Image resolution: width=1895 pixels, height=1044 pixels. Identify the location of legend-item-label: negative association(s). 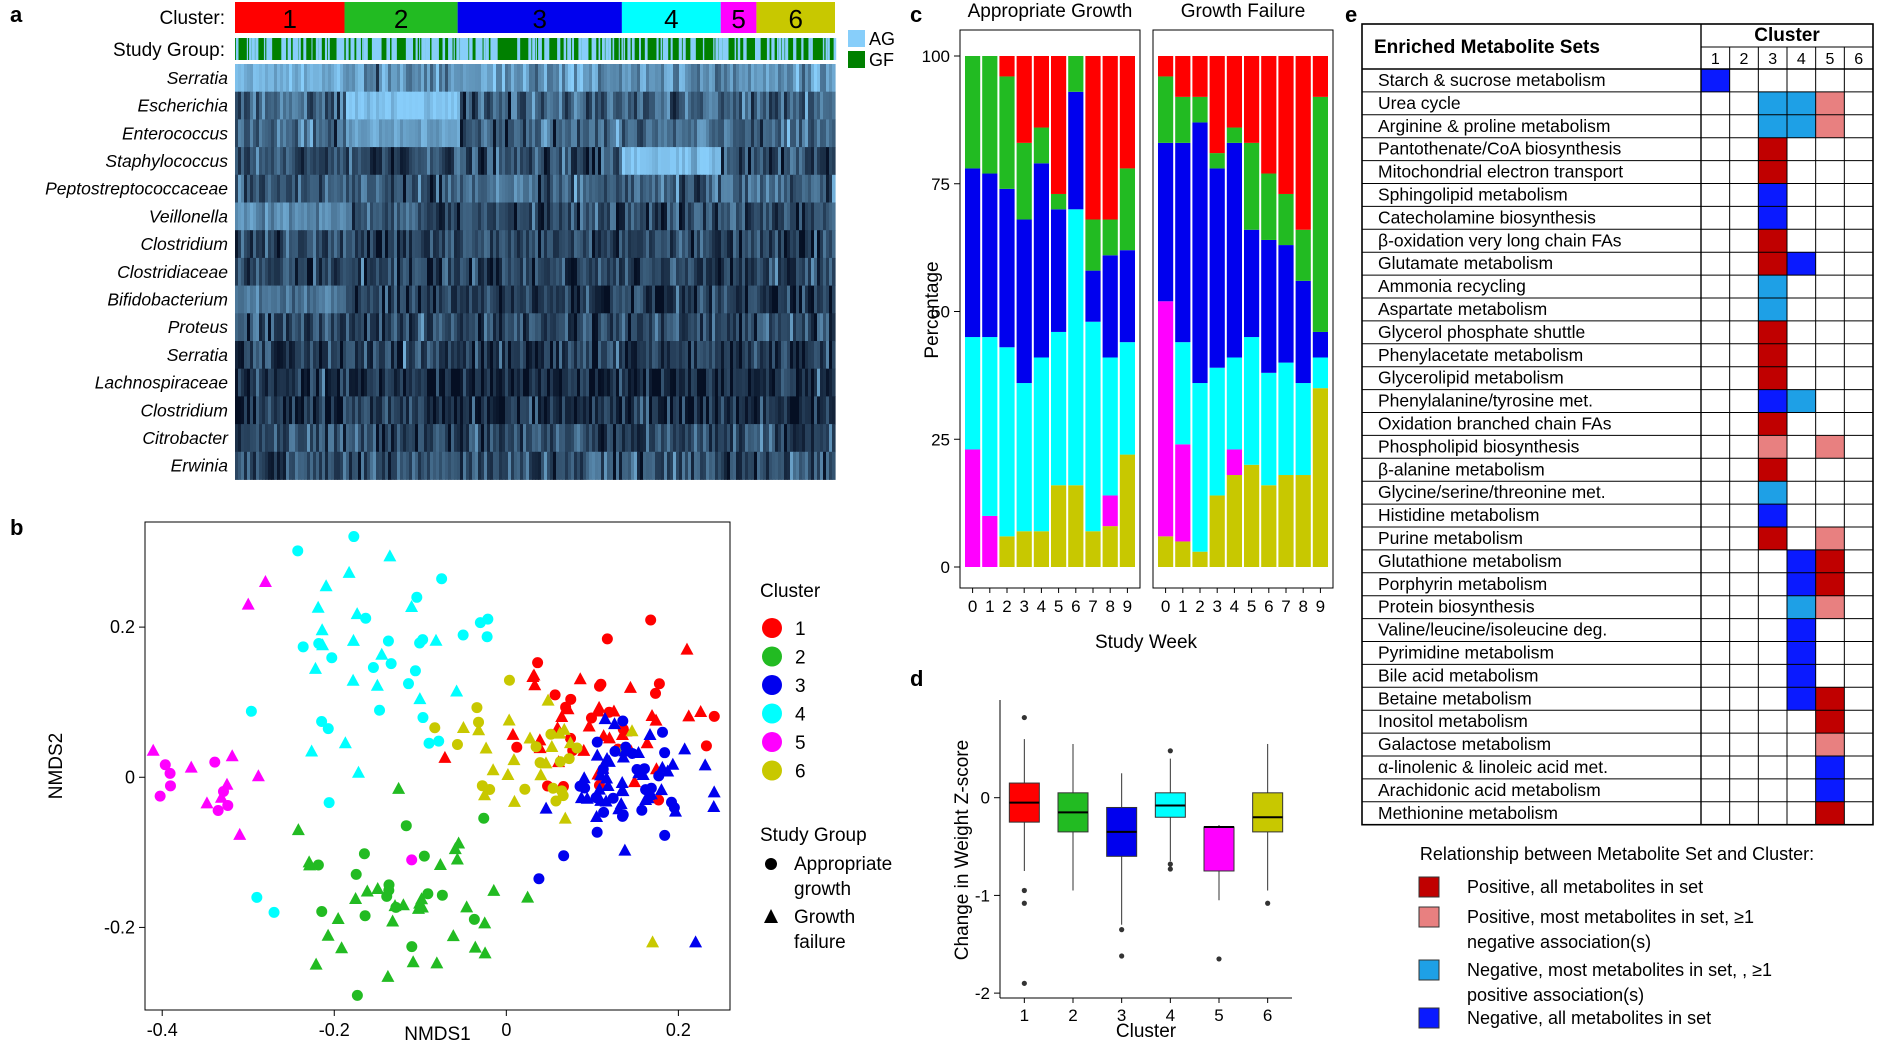
(1559, 942).